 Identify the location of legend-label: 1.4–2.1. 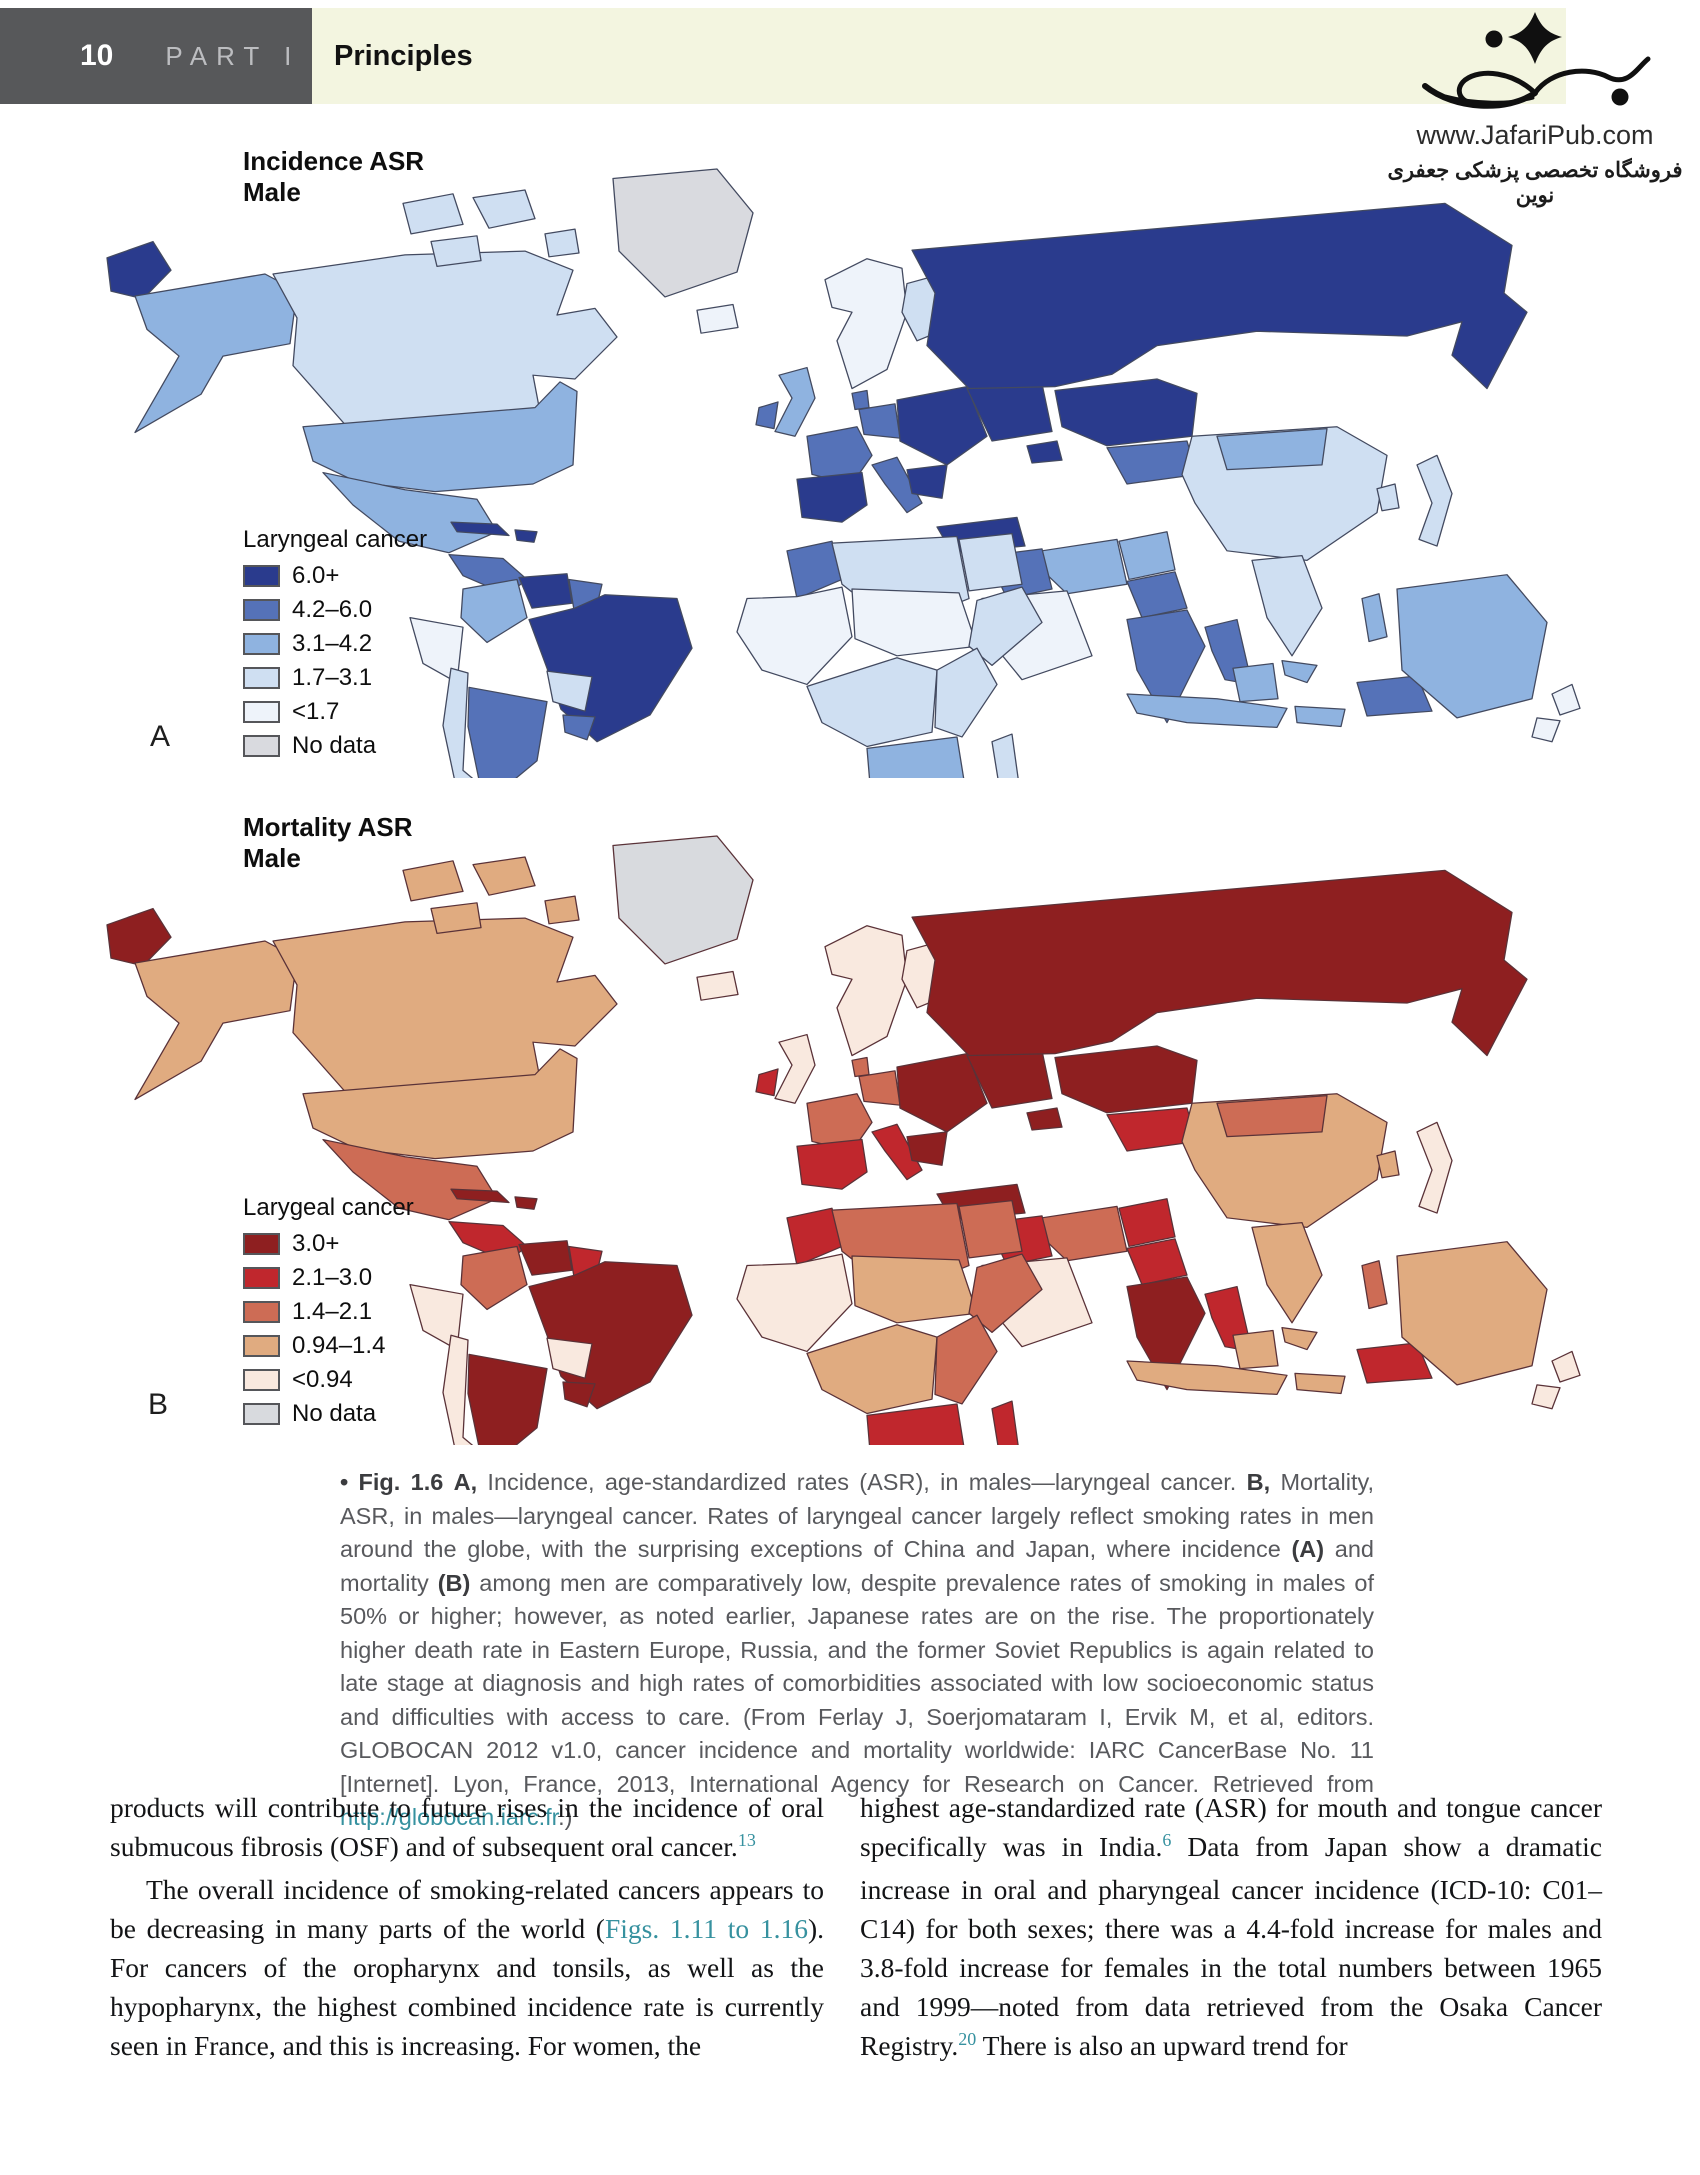
(332, 1311).